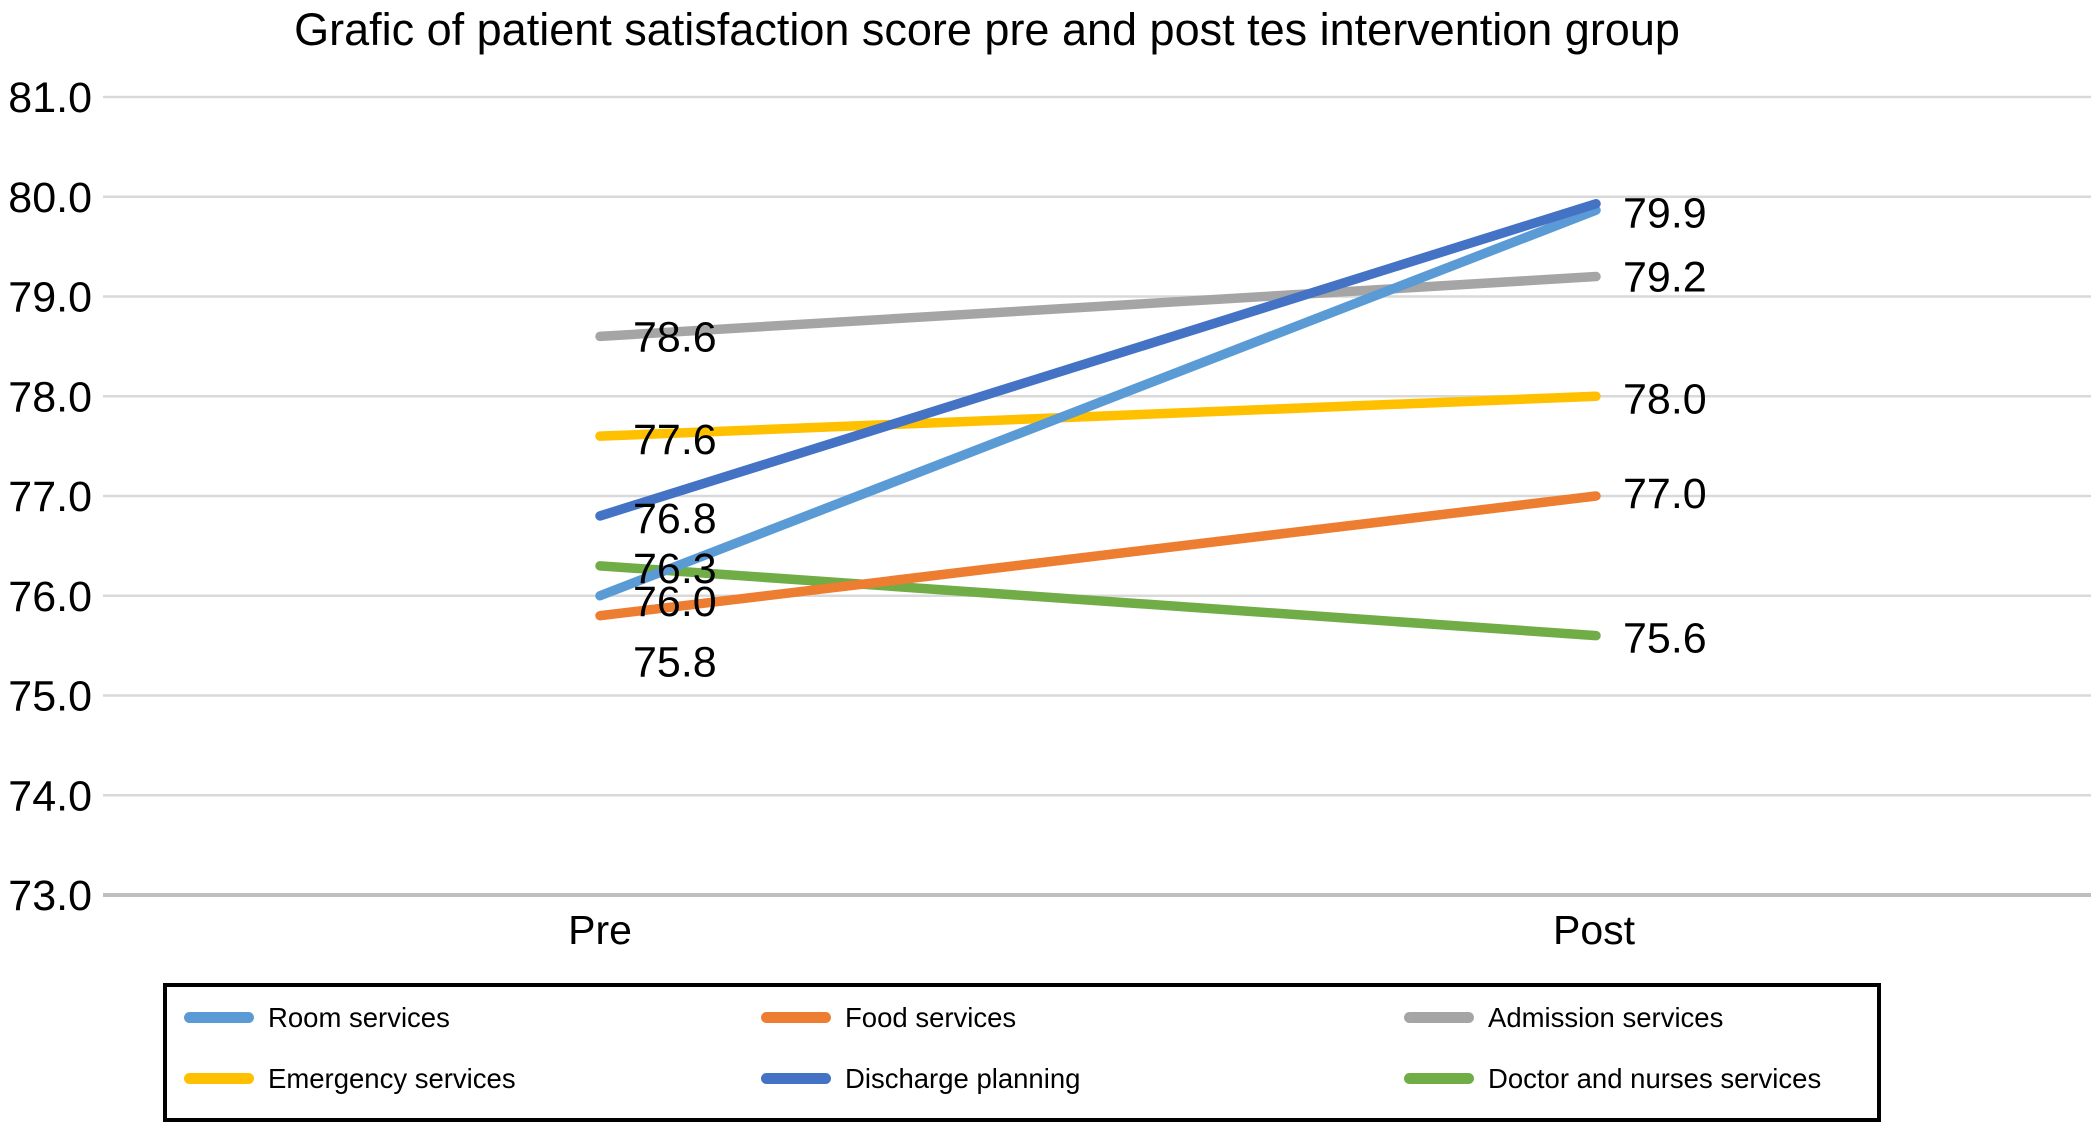 This screenshot has height=1128, width=2091. I want to click on data-label-room-services-pre: 76.0, so click(675, 602).